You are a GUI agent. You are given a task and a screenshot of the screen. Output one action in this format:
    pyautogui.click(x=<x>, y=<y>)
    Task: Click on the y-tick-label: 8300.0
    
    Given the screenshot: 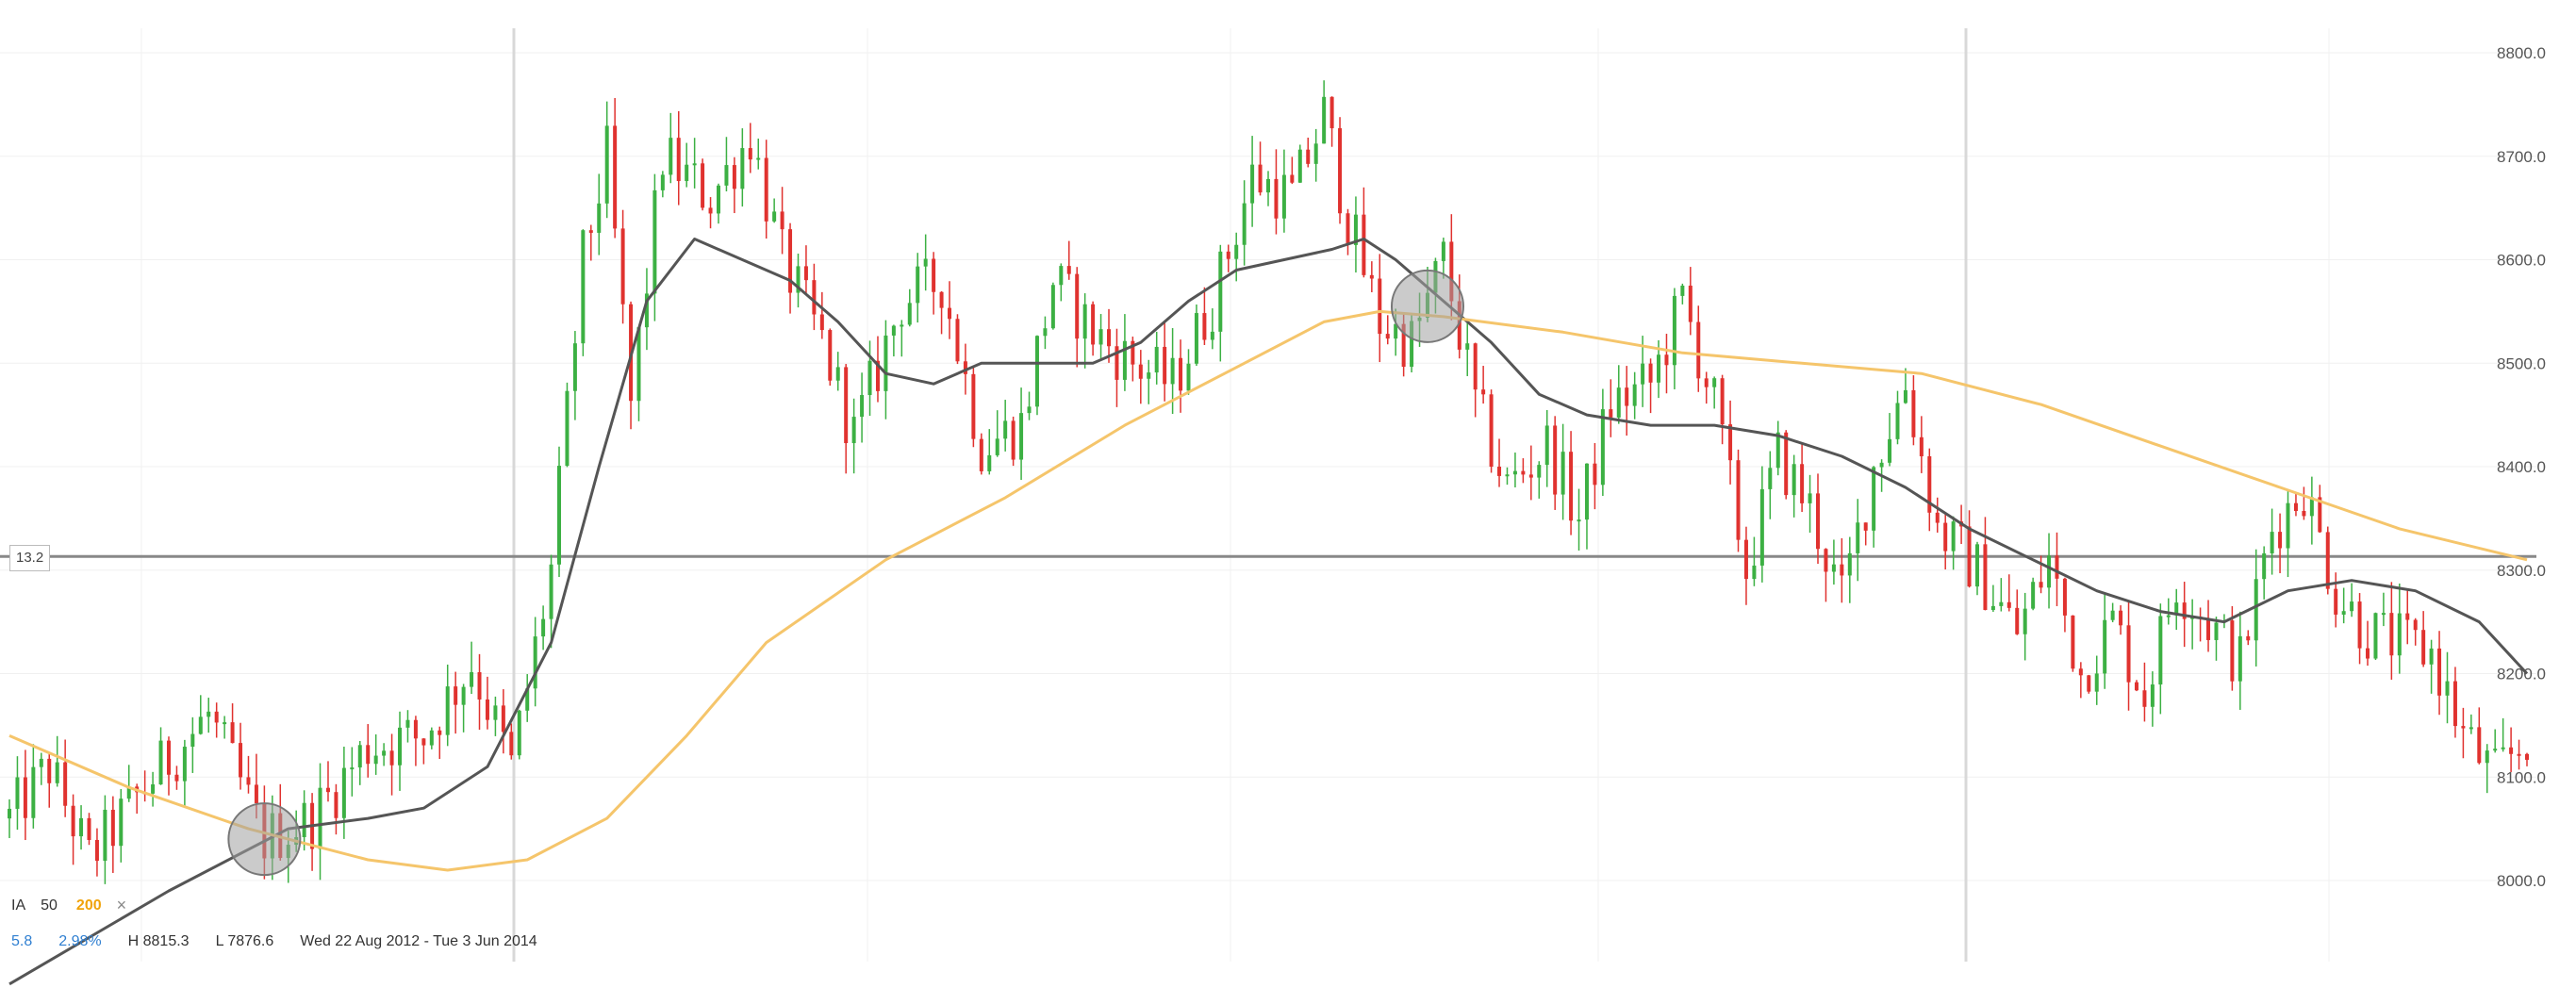 What is the action you would take?
    pyautogui.click(x=2521, y=571)
    